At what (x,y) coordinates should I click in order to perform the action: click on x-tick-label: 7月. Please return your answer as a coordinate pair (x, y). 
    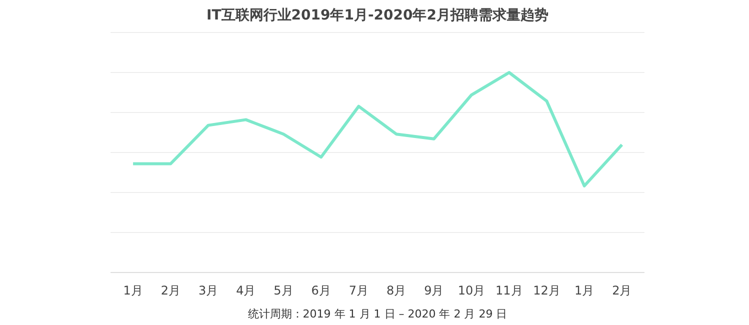
    Looking at the image, I should click on (358, 291).